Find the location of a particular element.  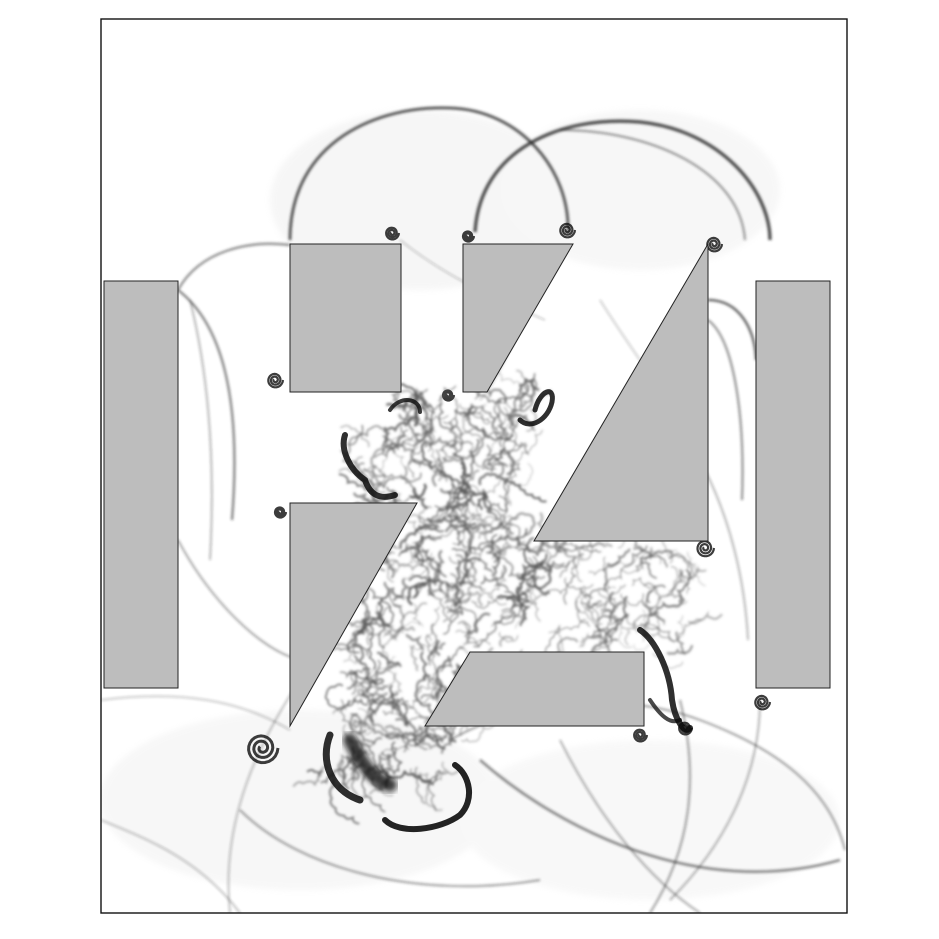

obstacle-right-bar is located at coordinates (793, 484).